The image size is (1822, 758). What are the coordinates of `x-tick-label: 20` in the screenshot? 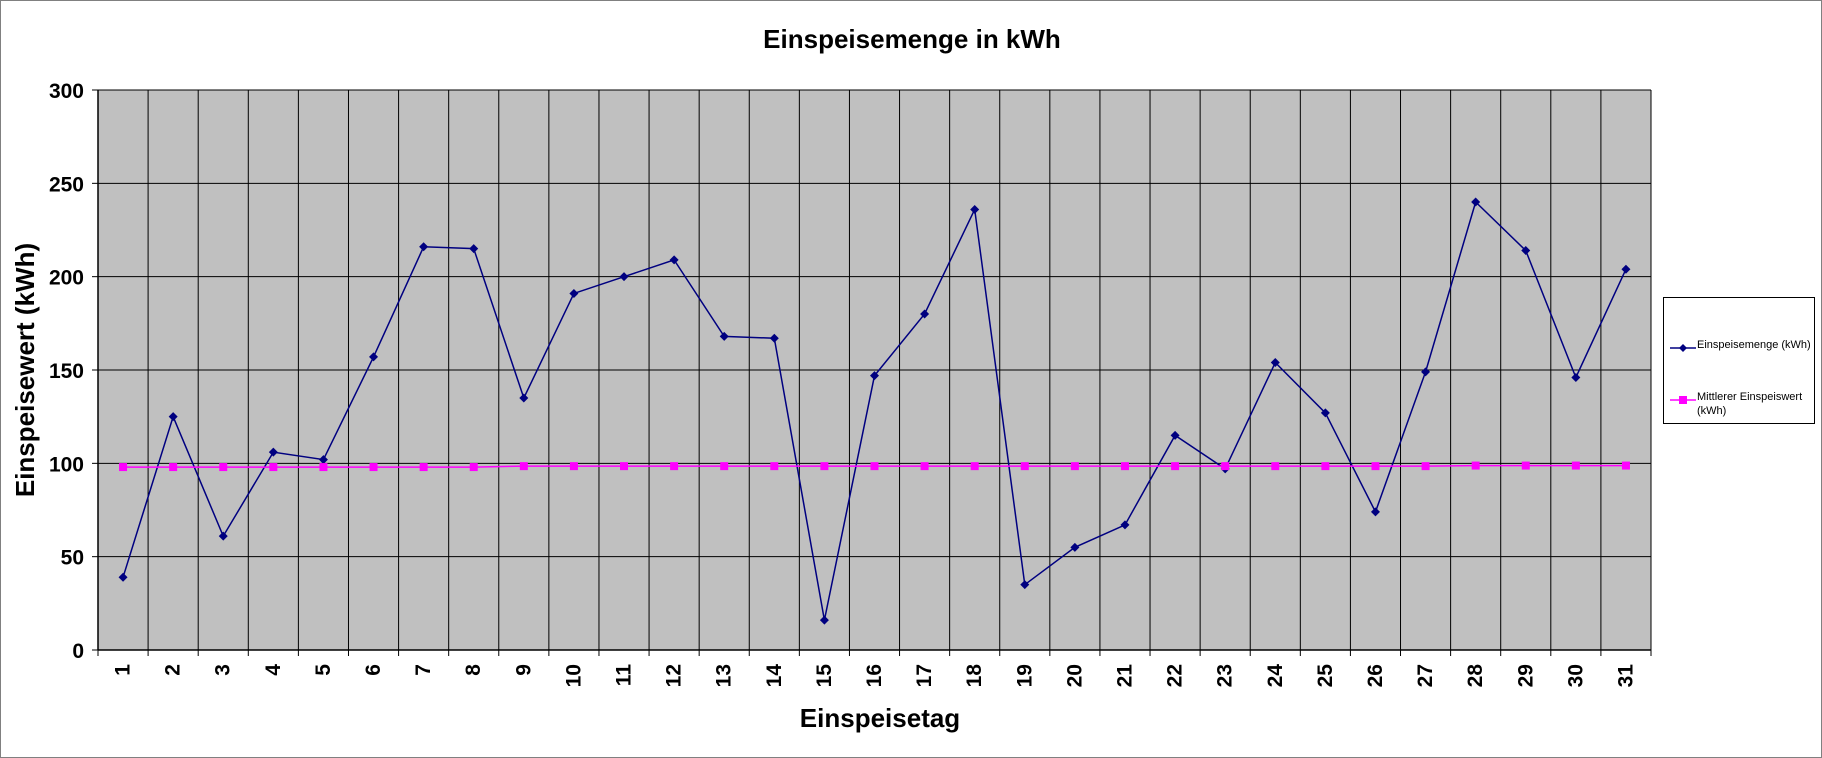 It's located at (1074, 675).